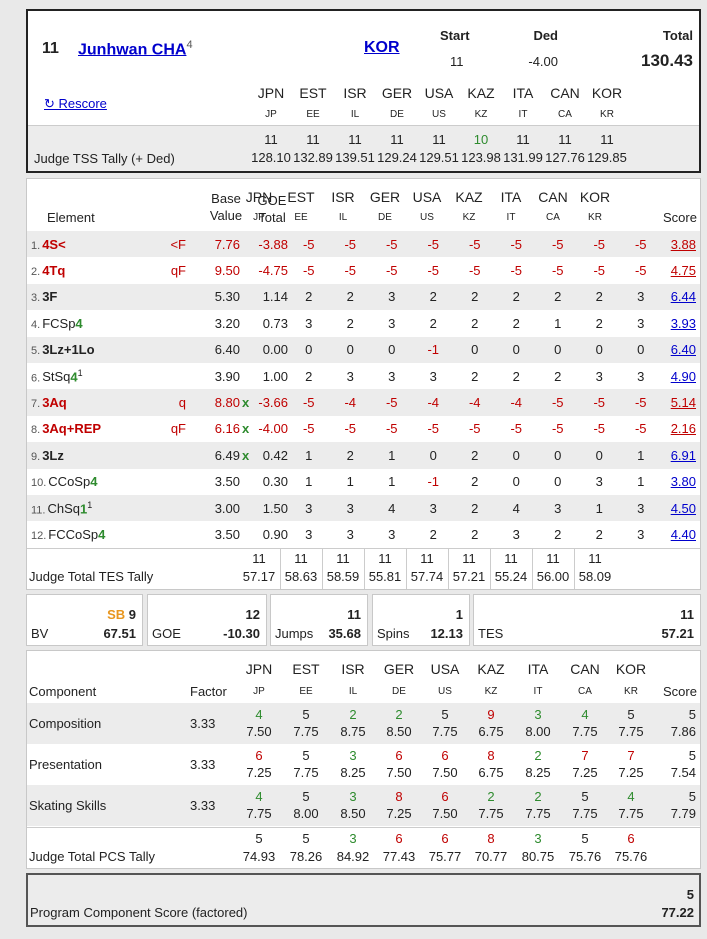 This screenshot has height=939, width=707. What do you see at coordinates (344, 633) in the screenshot?
I see `jumps-value: 35.68` at bounding box center [344, 633].